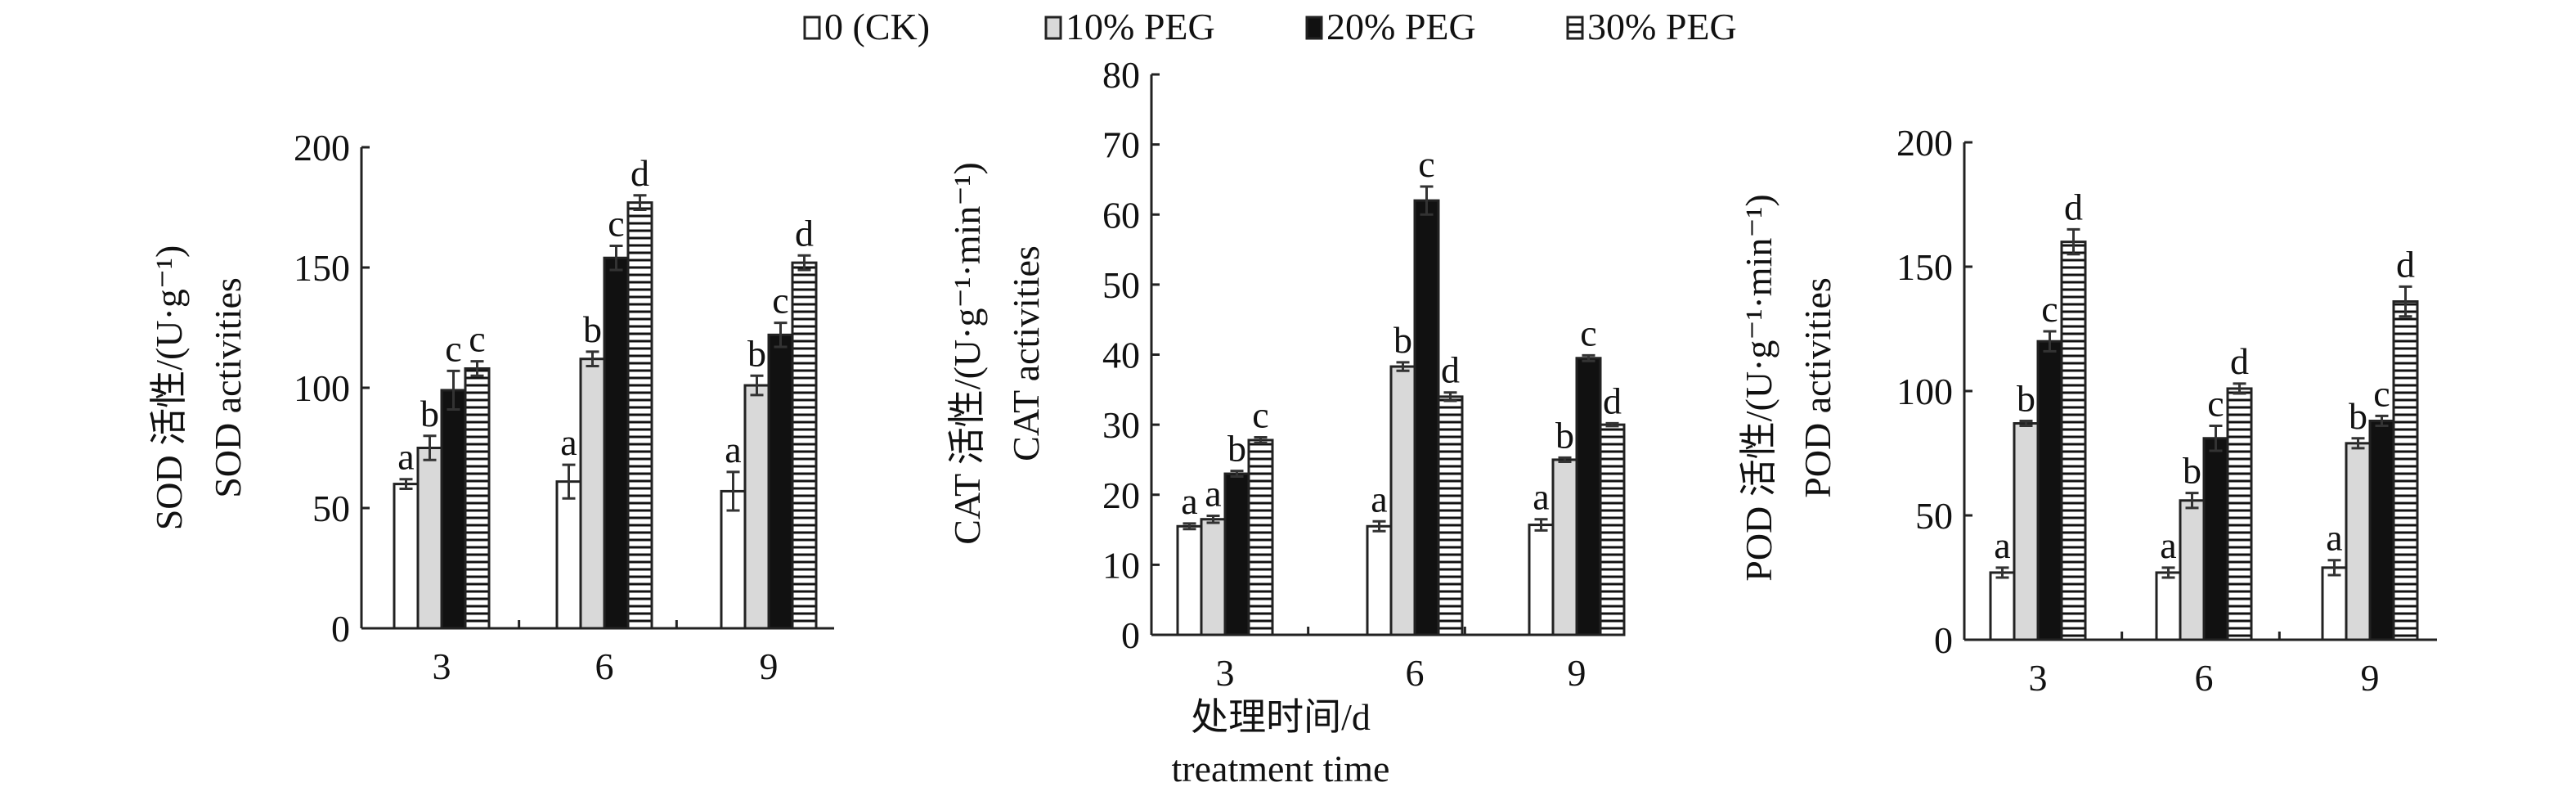 The image size is (2576, 805). Describe the element at coordinates (757, 507) in the screenshot. I see `sod-bar-10peg-day9` at that location.